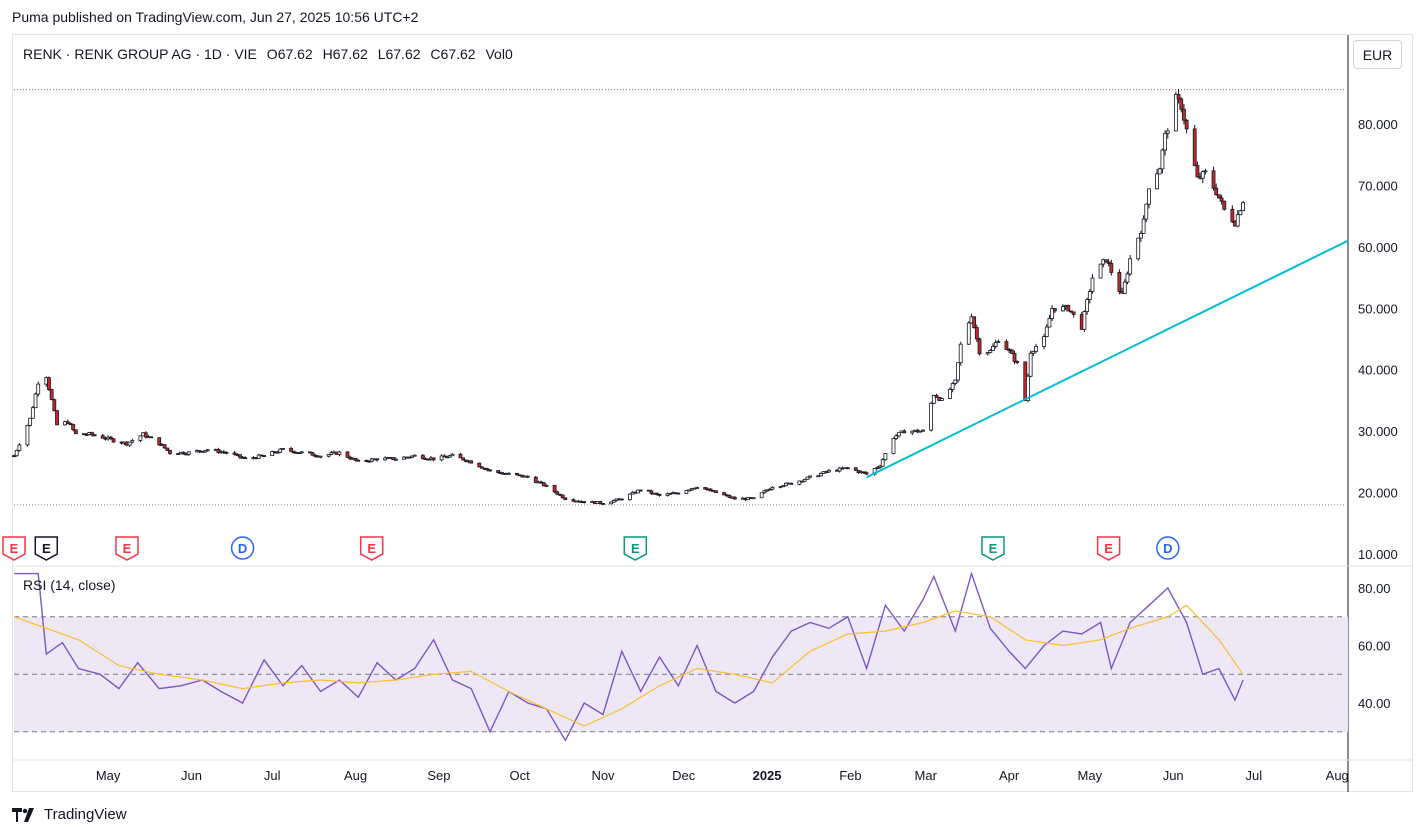 This screenshot has height=837, width=1426. I want to click on volume-label: Vol, so click(495, 54).